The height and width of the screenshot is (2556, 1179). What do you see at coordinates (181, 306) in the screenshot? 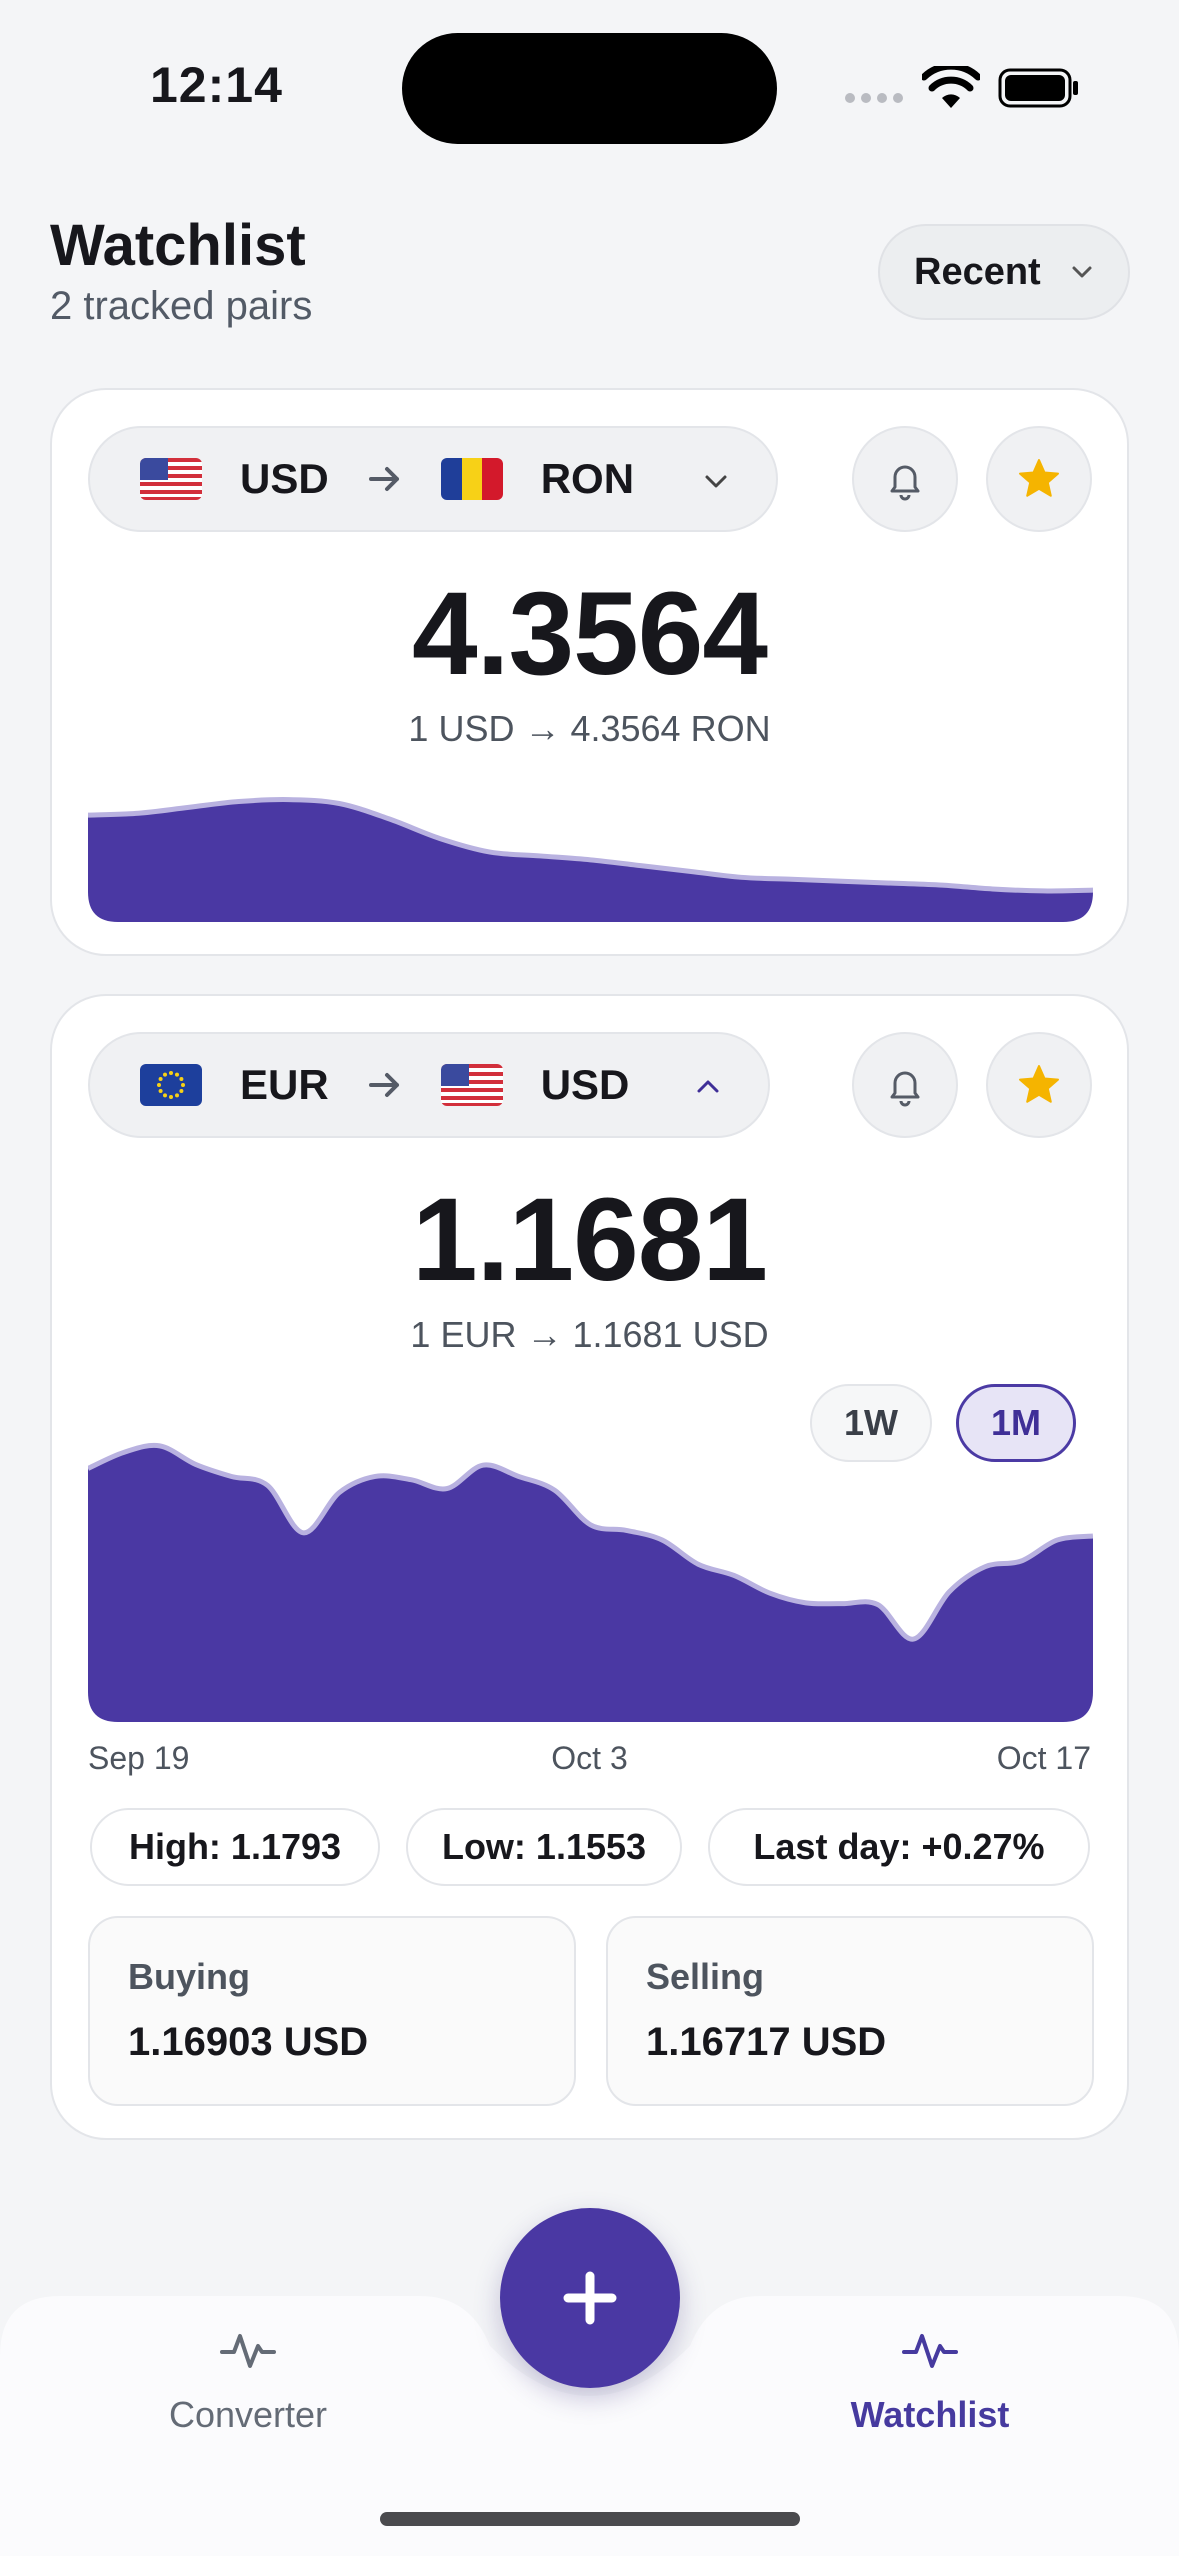
I see `page-subtitle: 2 tracked pairs` at bounding box center [181, 306].